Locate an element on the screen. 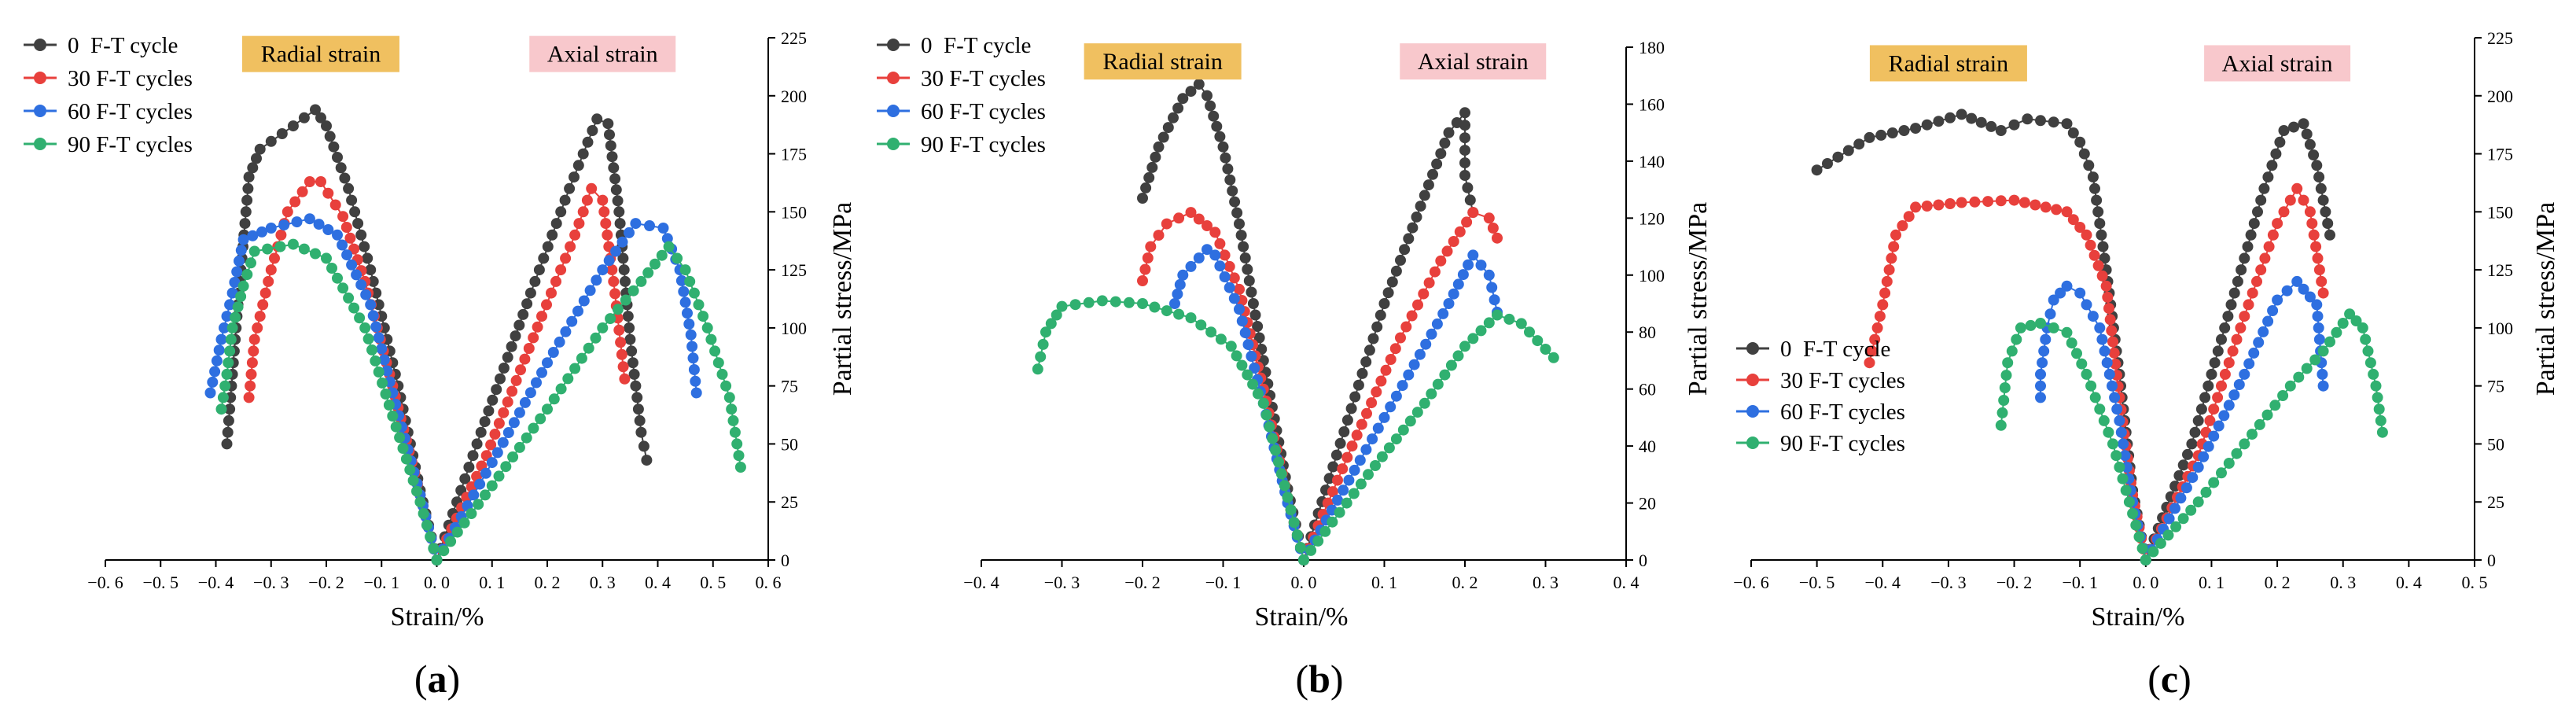 This screenshot has width=2576, height=722. y-tick-label-a: 75 is located at coordinates (790, 387).